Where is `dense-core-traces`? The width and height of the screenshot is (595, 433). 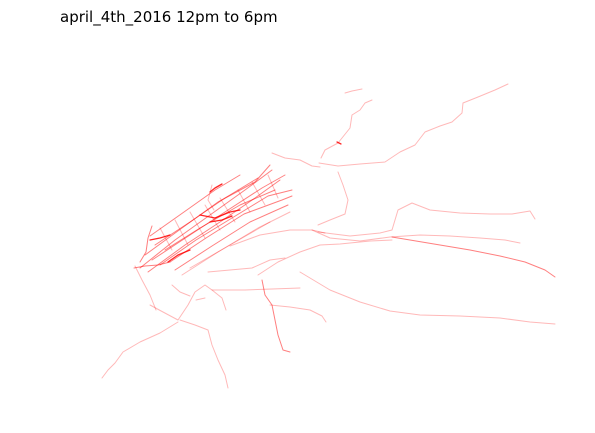 dense-core-traces is located at coordinates (216, 220).